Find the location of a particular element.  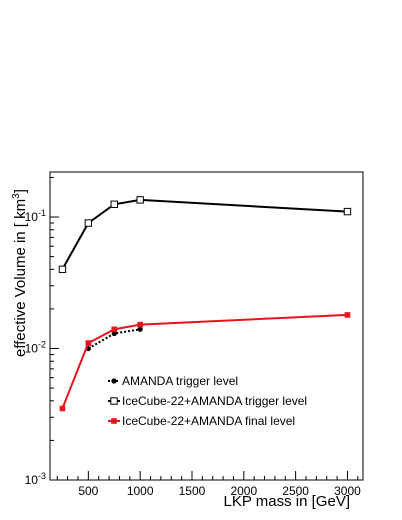

y-tick-label: 10⁻³ is located at coordinates (35, 479).